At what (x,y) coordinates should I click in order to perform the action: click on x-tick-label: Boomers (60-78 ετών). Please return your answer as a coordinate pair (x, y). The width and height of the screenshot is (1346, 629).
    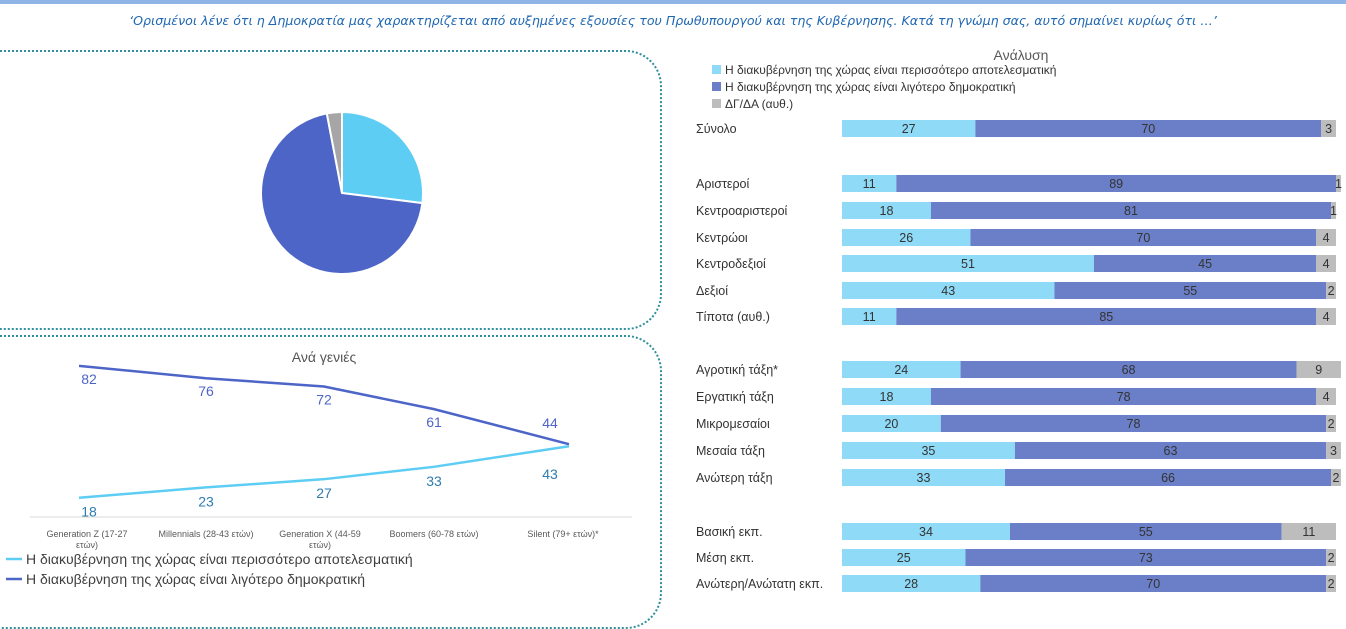
    Looking at the image, I should click on (434, 534).